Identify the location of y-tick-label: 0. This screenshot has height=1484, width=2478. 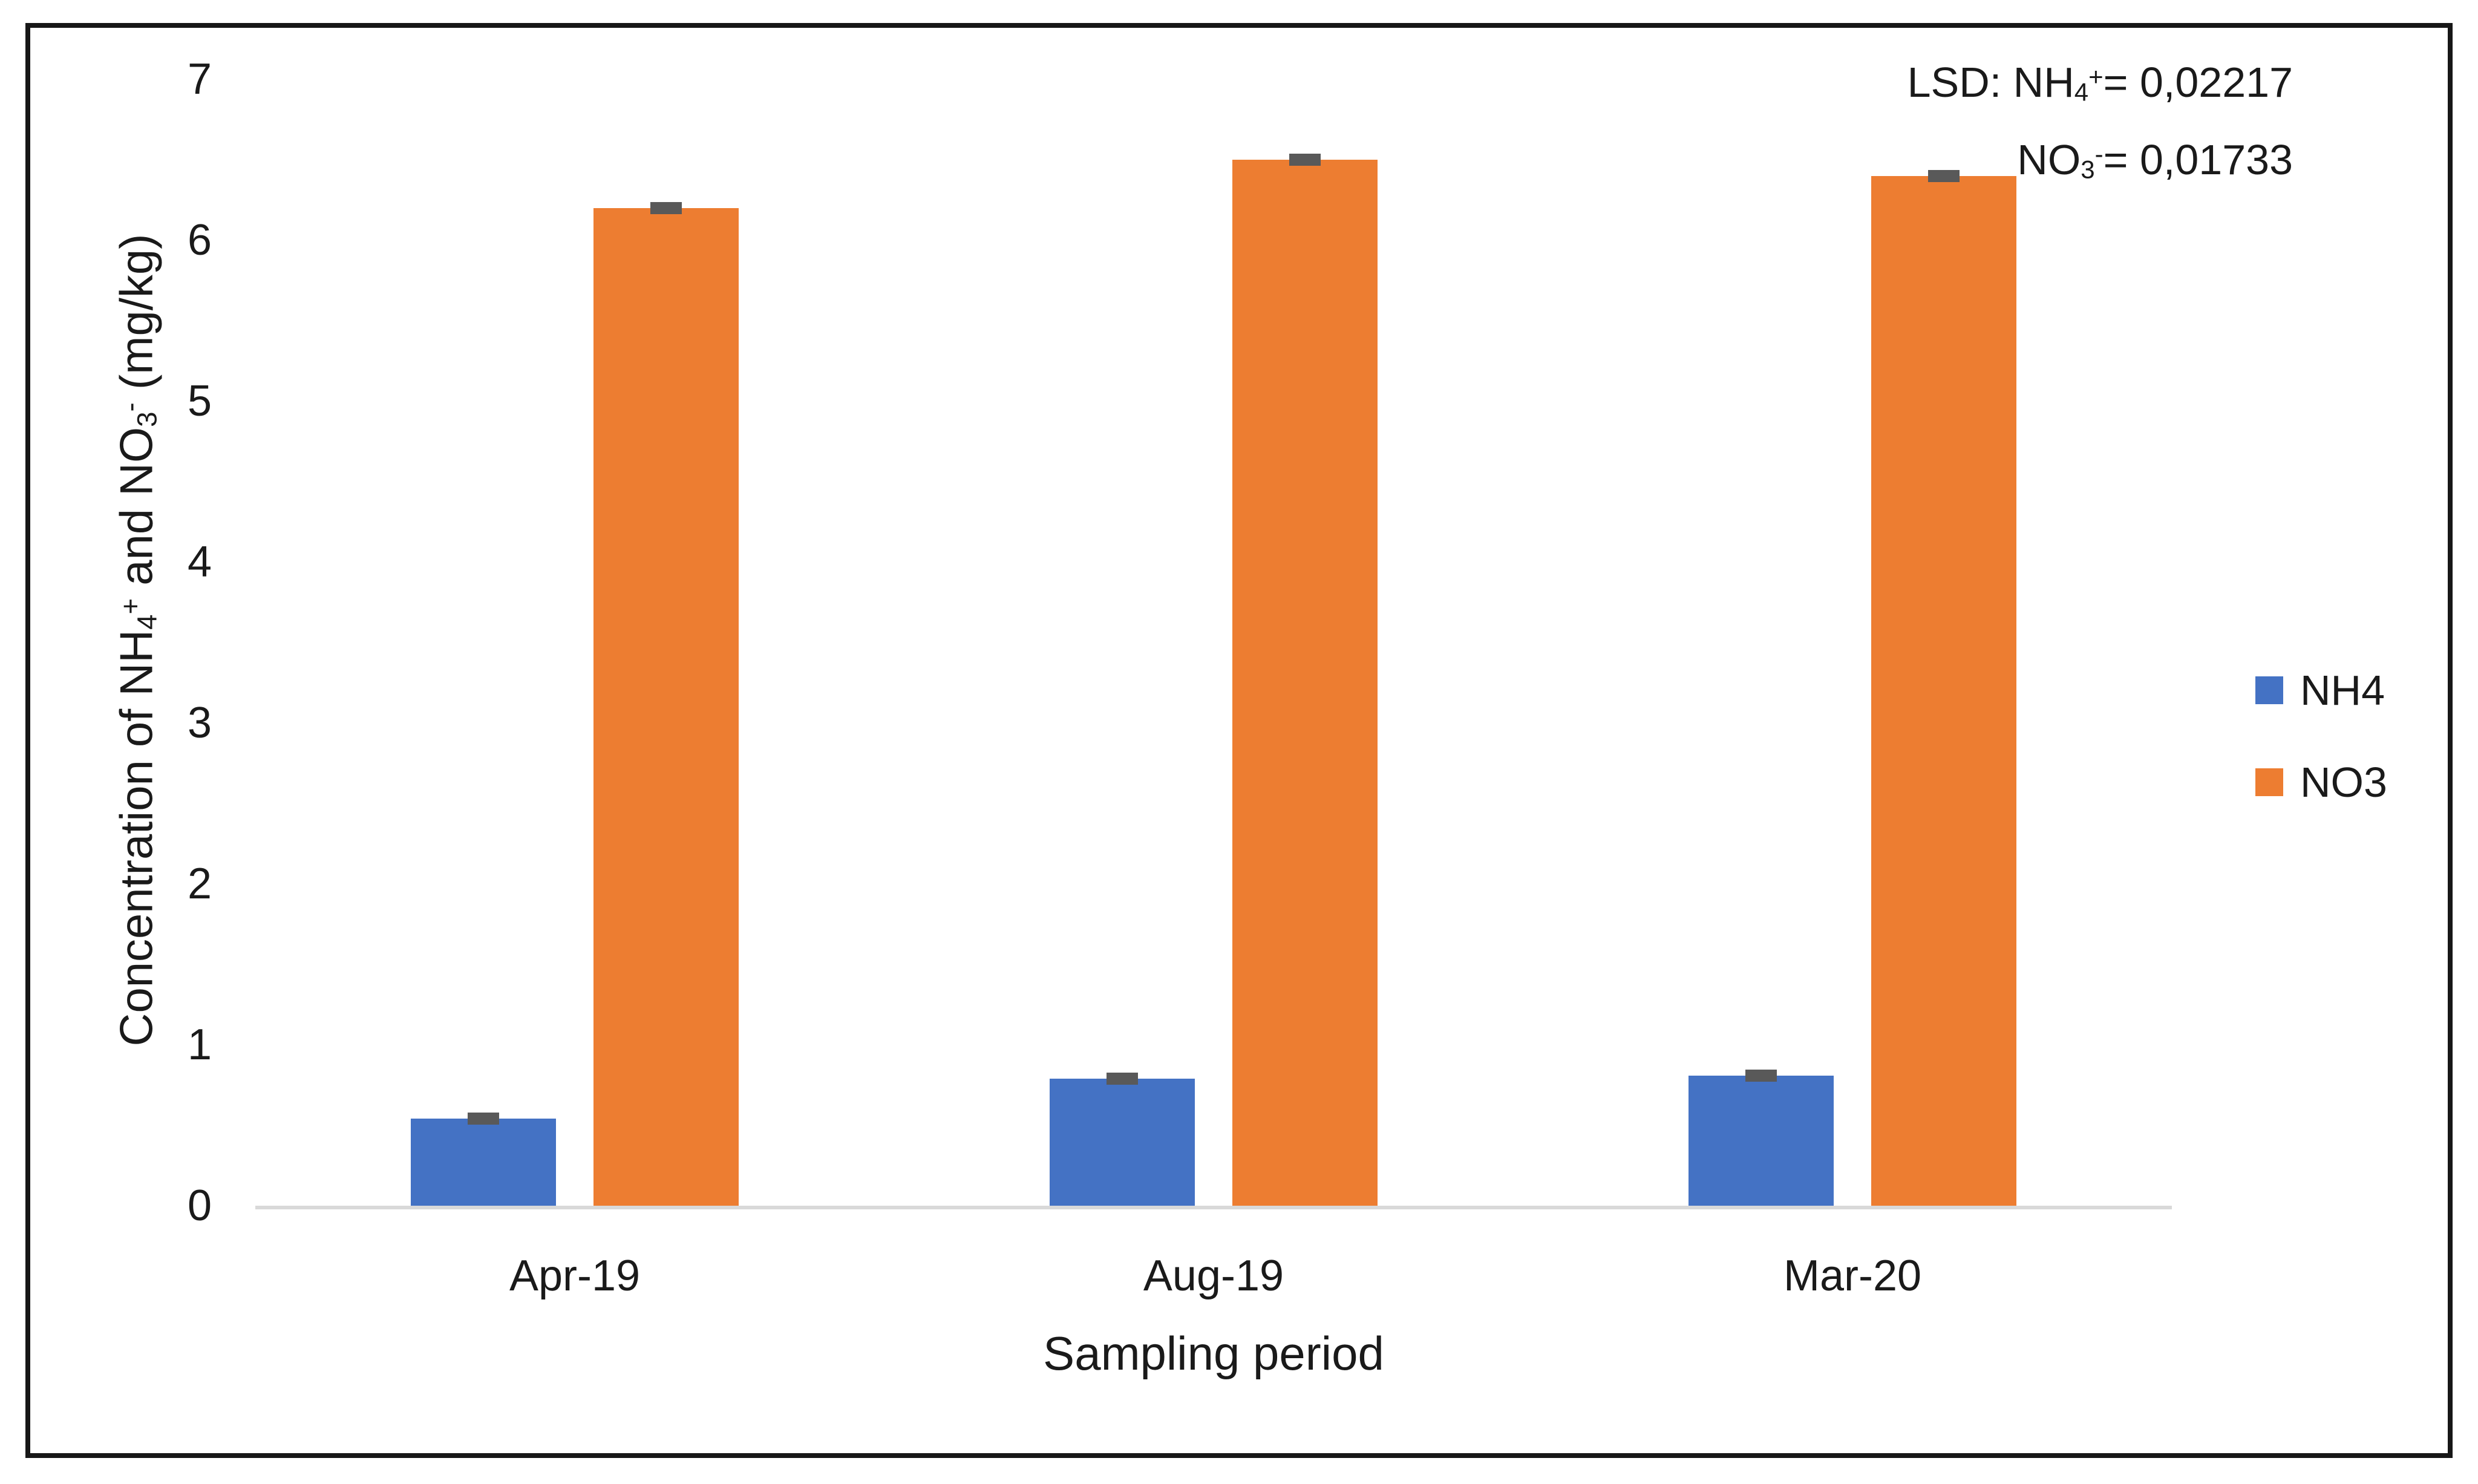
(199, 1206).